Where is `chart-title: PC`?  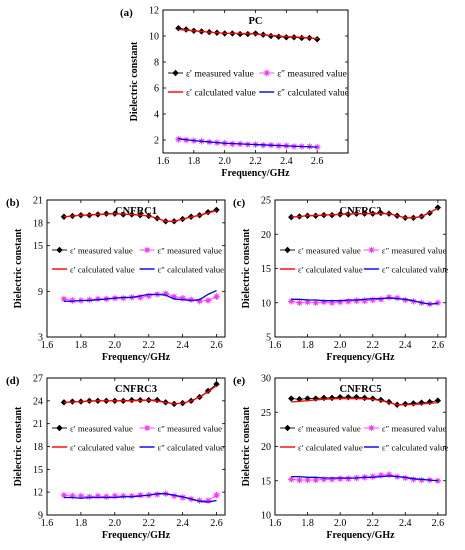
chart-title: PC is located at coordinates (256, 21).